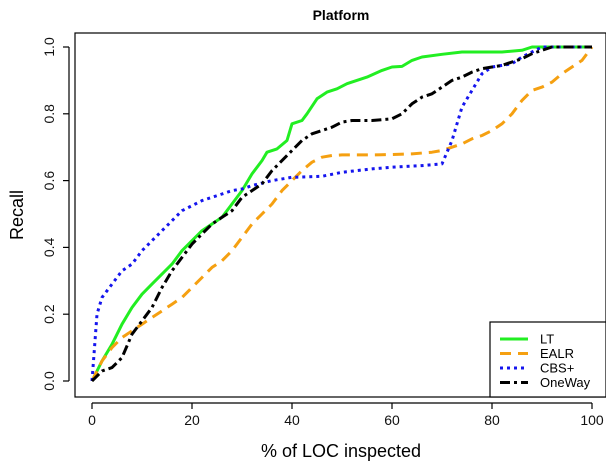 The height and width of the screenshot is (461, 606). What do you see at coordinates (292, 420) in the screenshot?
I see `x-tick-label: 40` at bounding box center [292, 420].